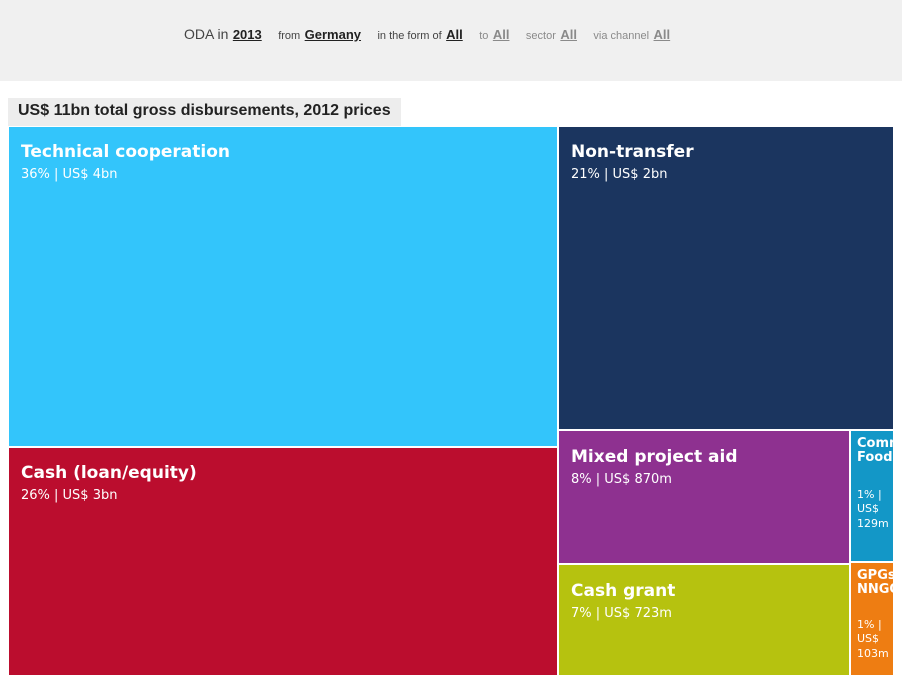 This screenshot has height=684, width=902. Describe the element at coordinates (289, 36) in the screenshot. I see `from-label: from` at that location.